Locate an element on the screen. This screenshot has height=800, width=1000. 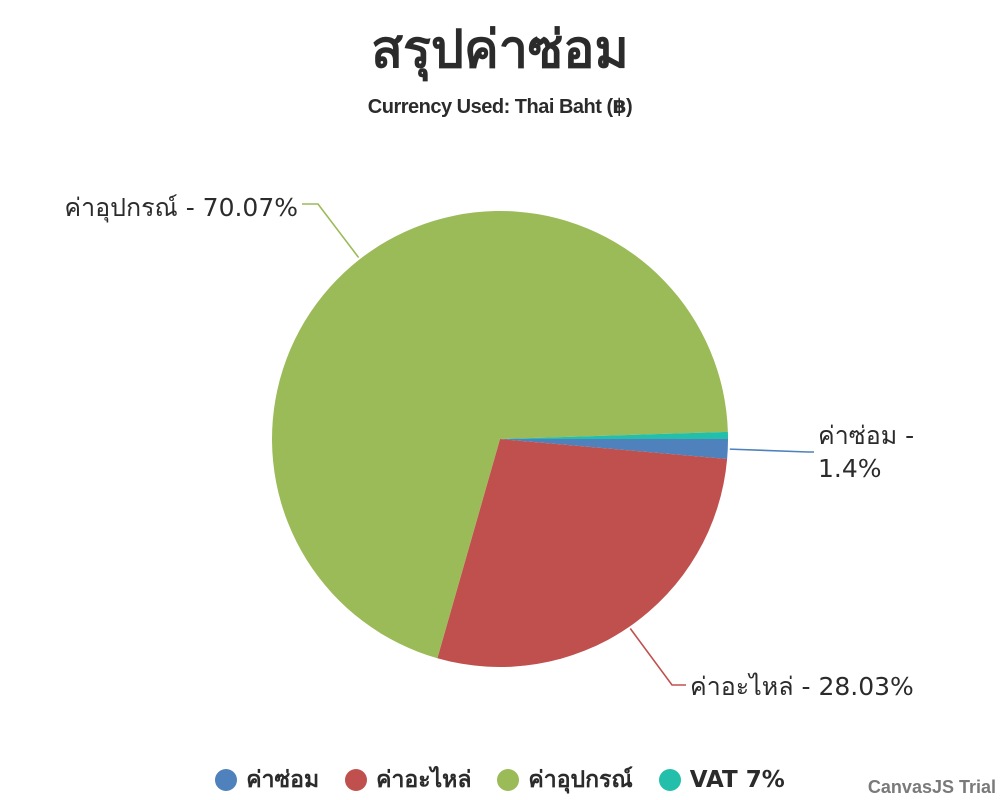
pie-label-connector-equipment is located at coordinates (331, 231).